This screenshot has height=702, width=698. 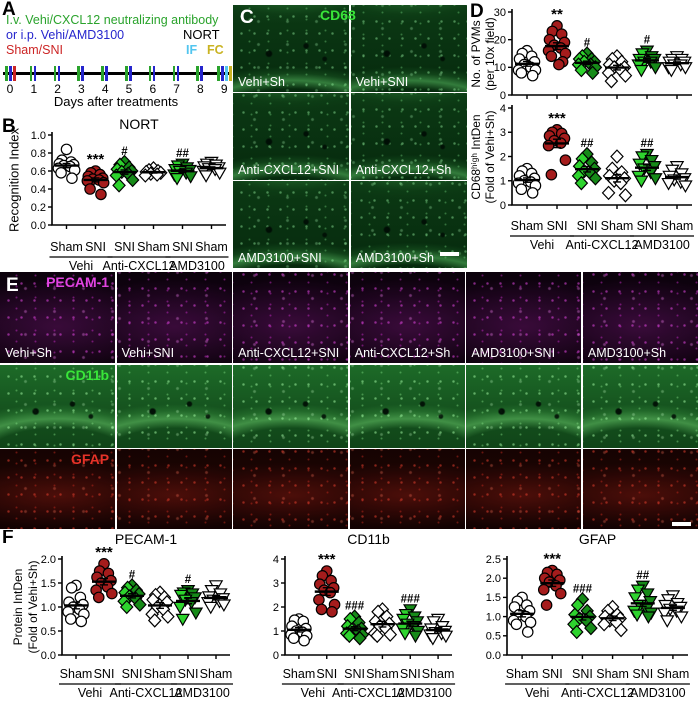 I want to click on tile-condition-label: AMD3100+Sh, so click(x=394, y=257).